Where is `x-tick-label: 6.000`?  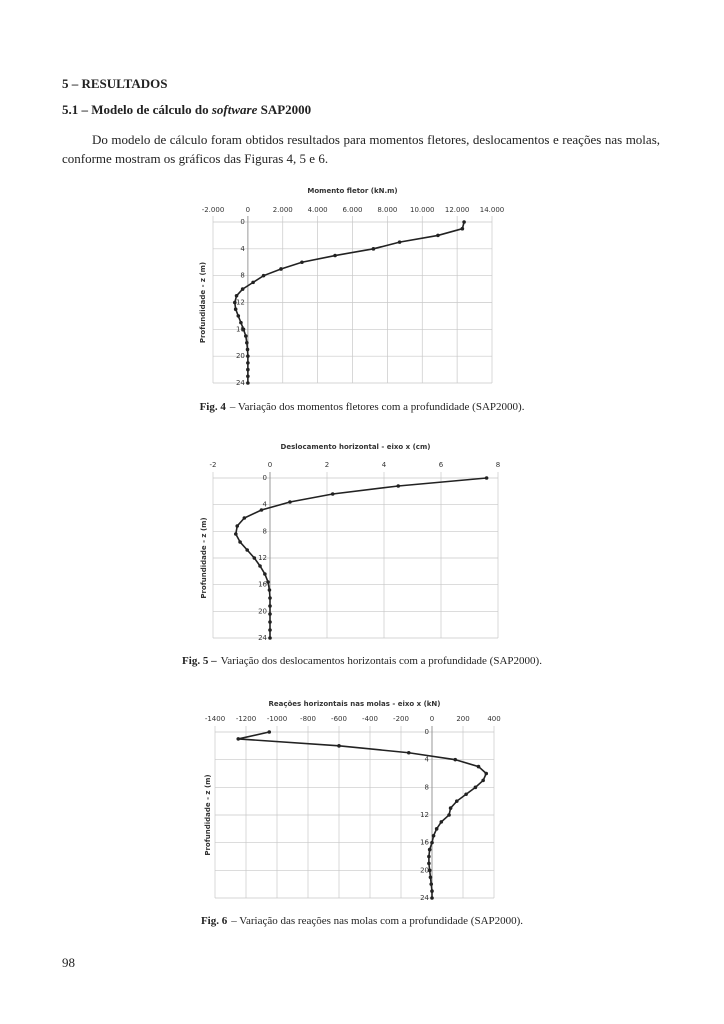
x-tick-label: 6.000 is located at coordinates (352, 210).